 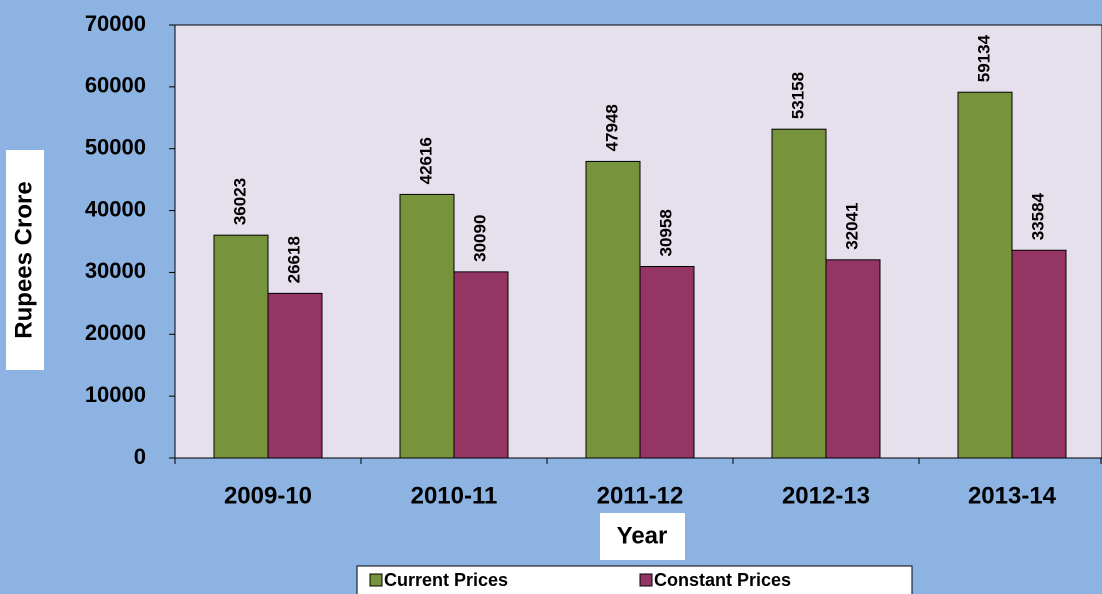 I want to click on x-tick-label: 2011-12, so click(x=640, y=495).